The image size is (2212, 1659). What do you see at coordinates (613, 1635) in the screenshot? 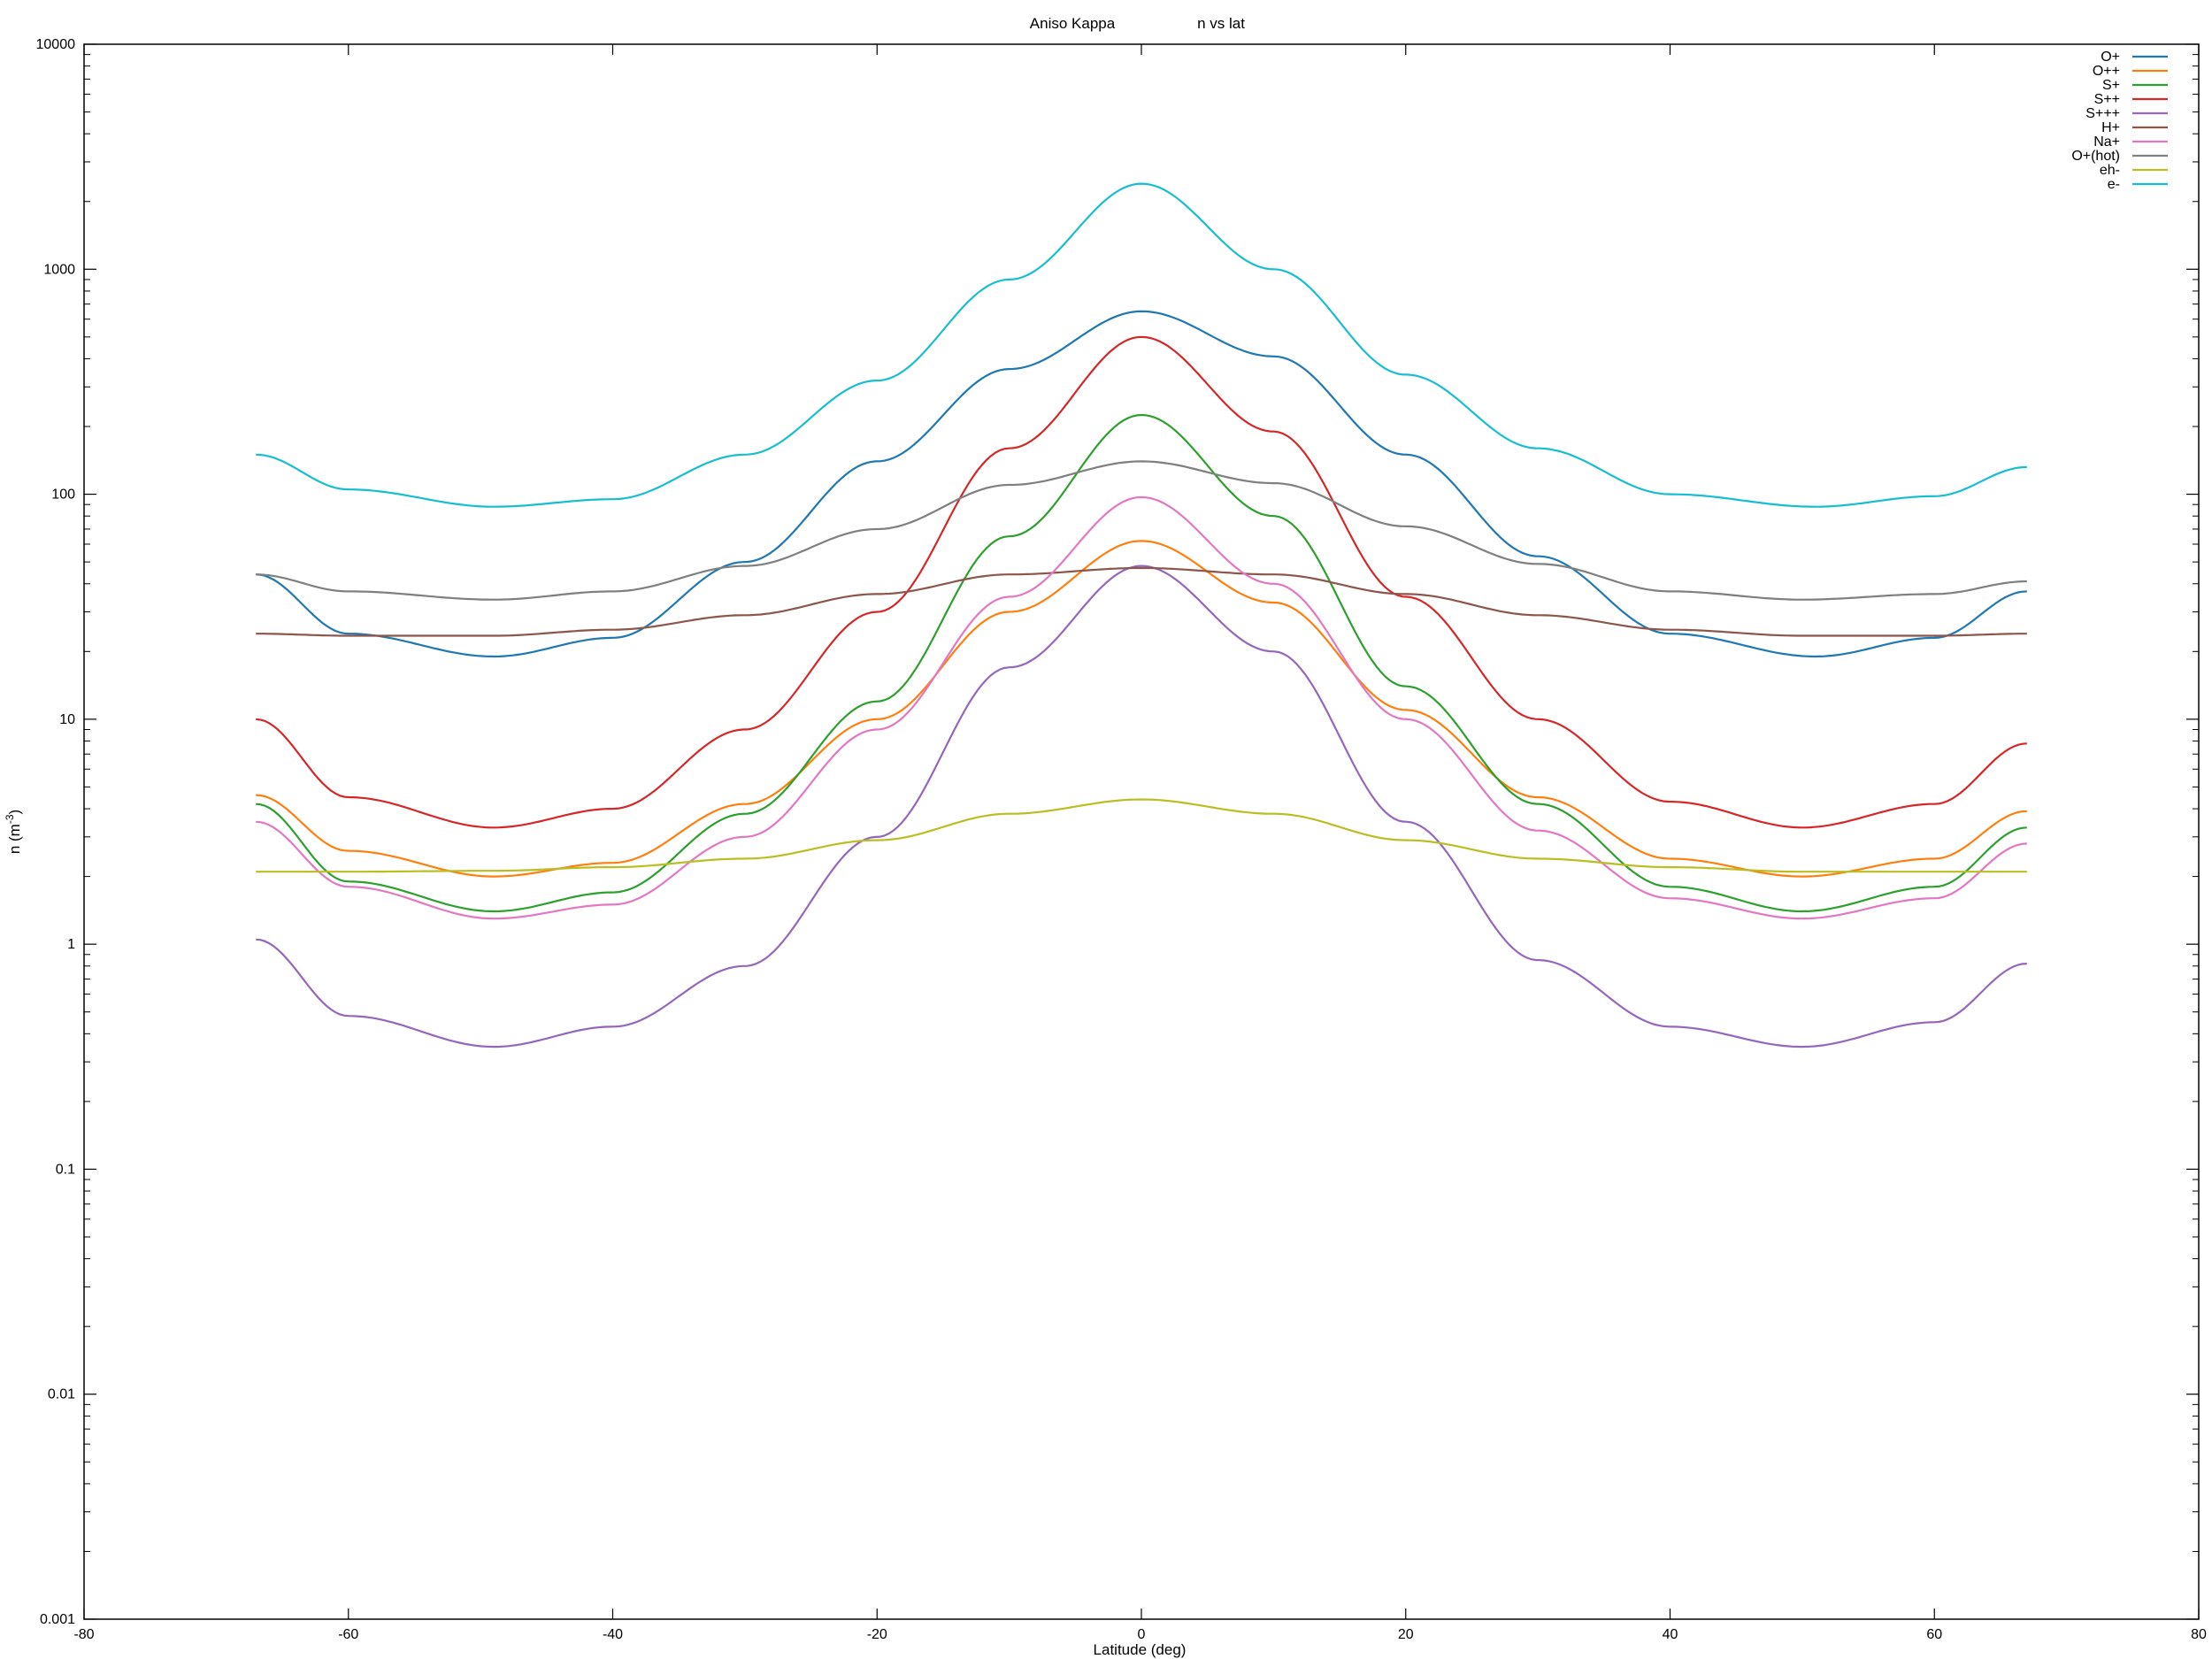
I see `x-tick-label: -40` at bounding box center [613, 1635].